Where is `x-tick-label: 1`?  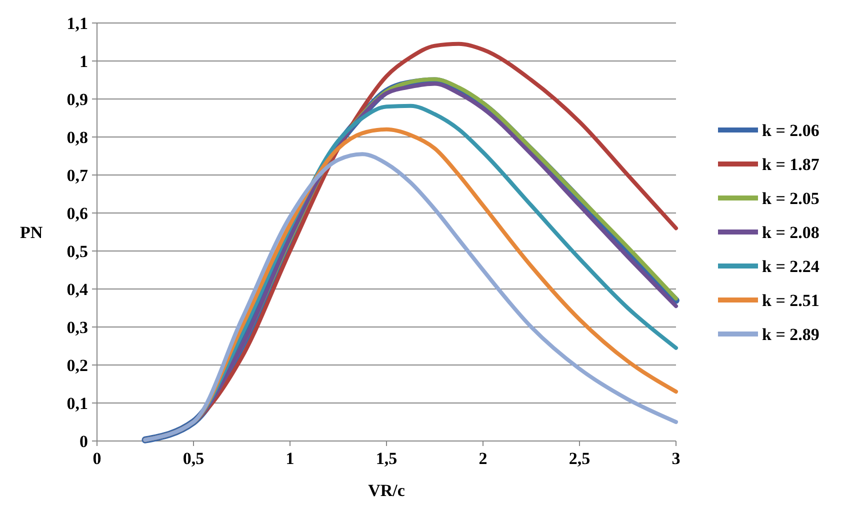 x-tick-label: 1 is located at coordinates (290, 458).